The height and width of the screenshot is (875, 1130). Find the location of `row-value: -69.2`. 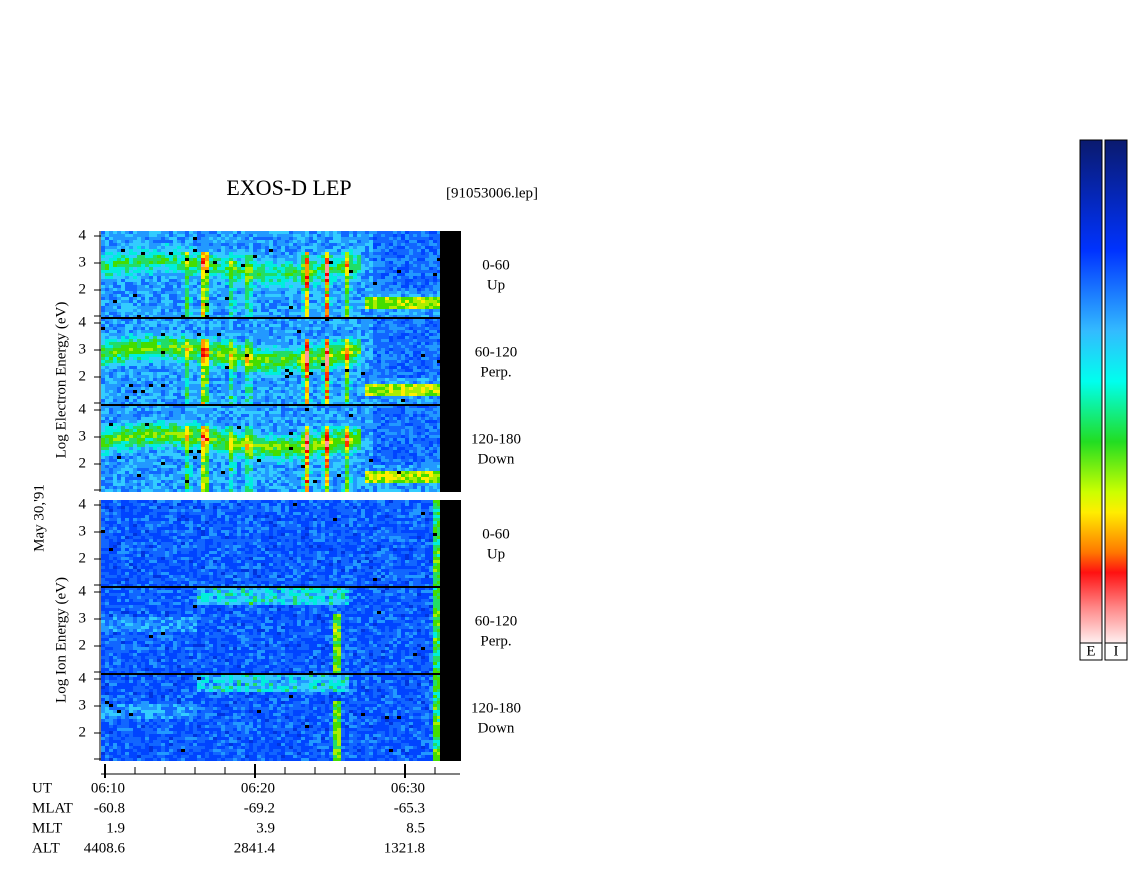

row-value: -69.2 is located at coordinates (259, 808).